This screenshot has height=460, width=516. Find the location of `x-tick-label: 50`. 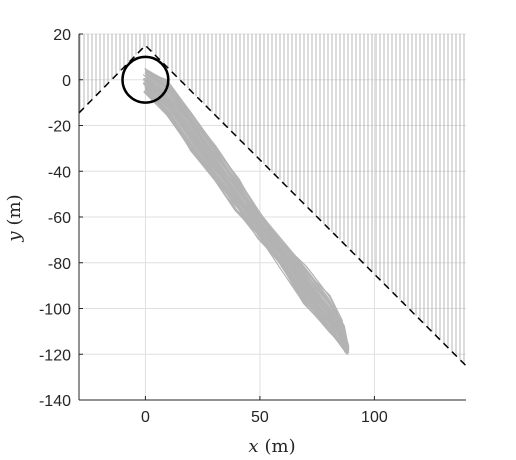

x-tick-label: 50 is located at coordinates (260, 417).